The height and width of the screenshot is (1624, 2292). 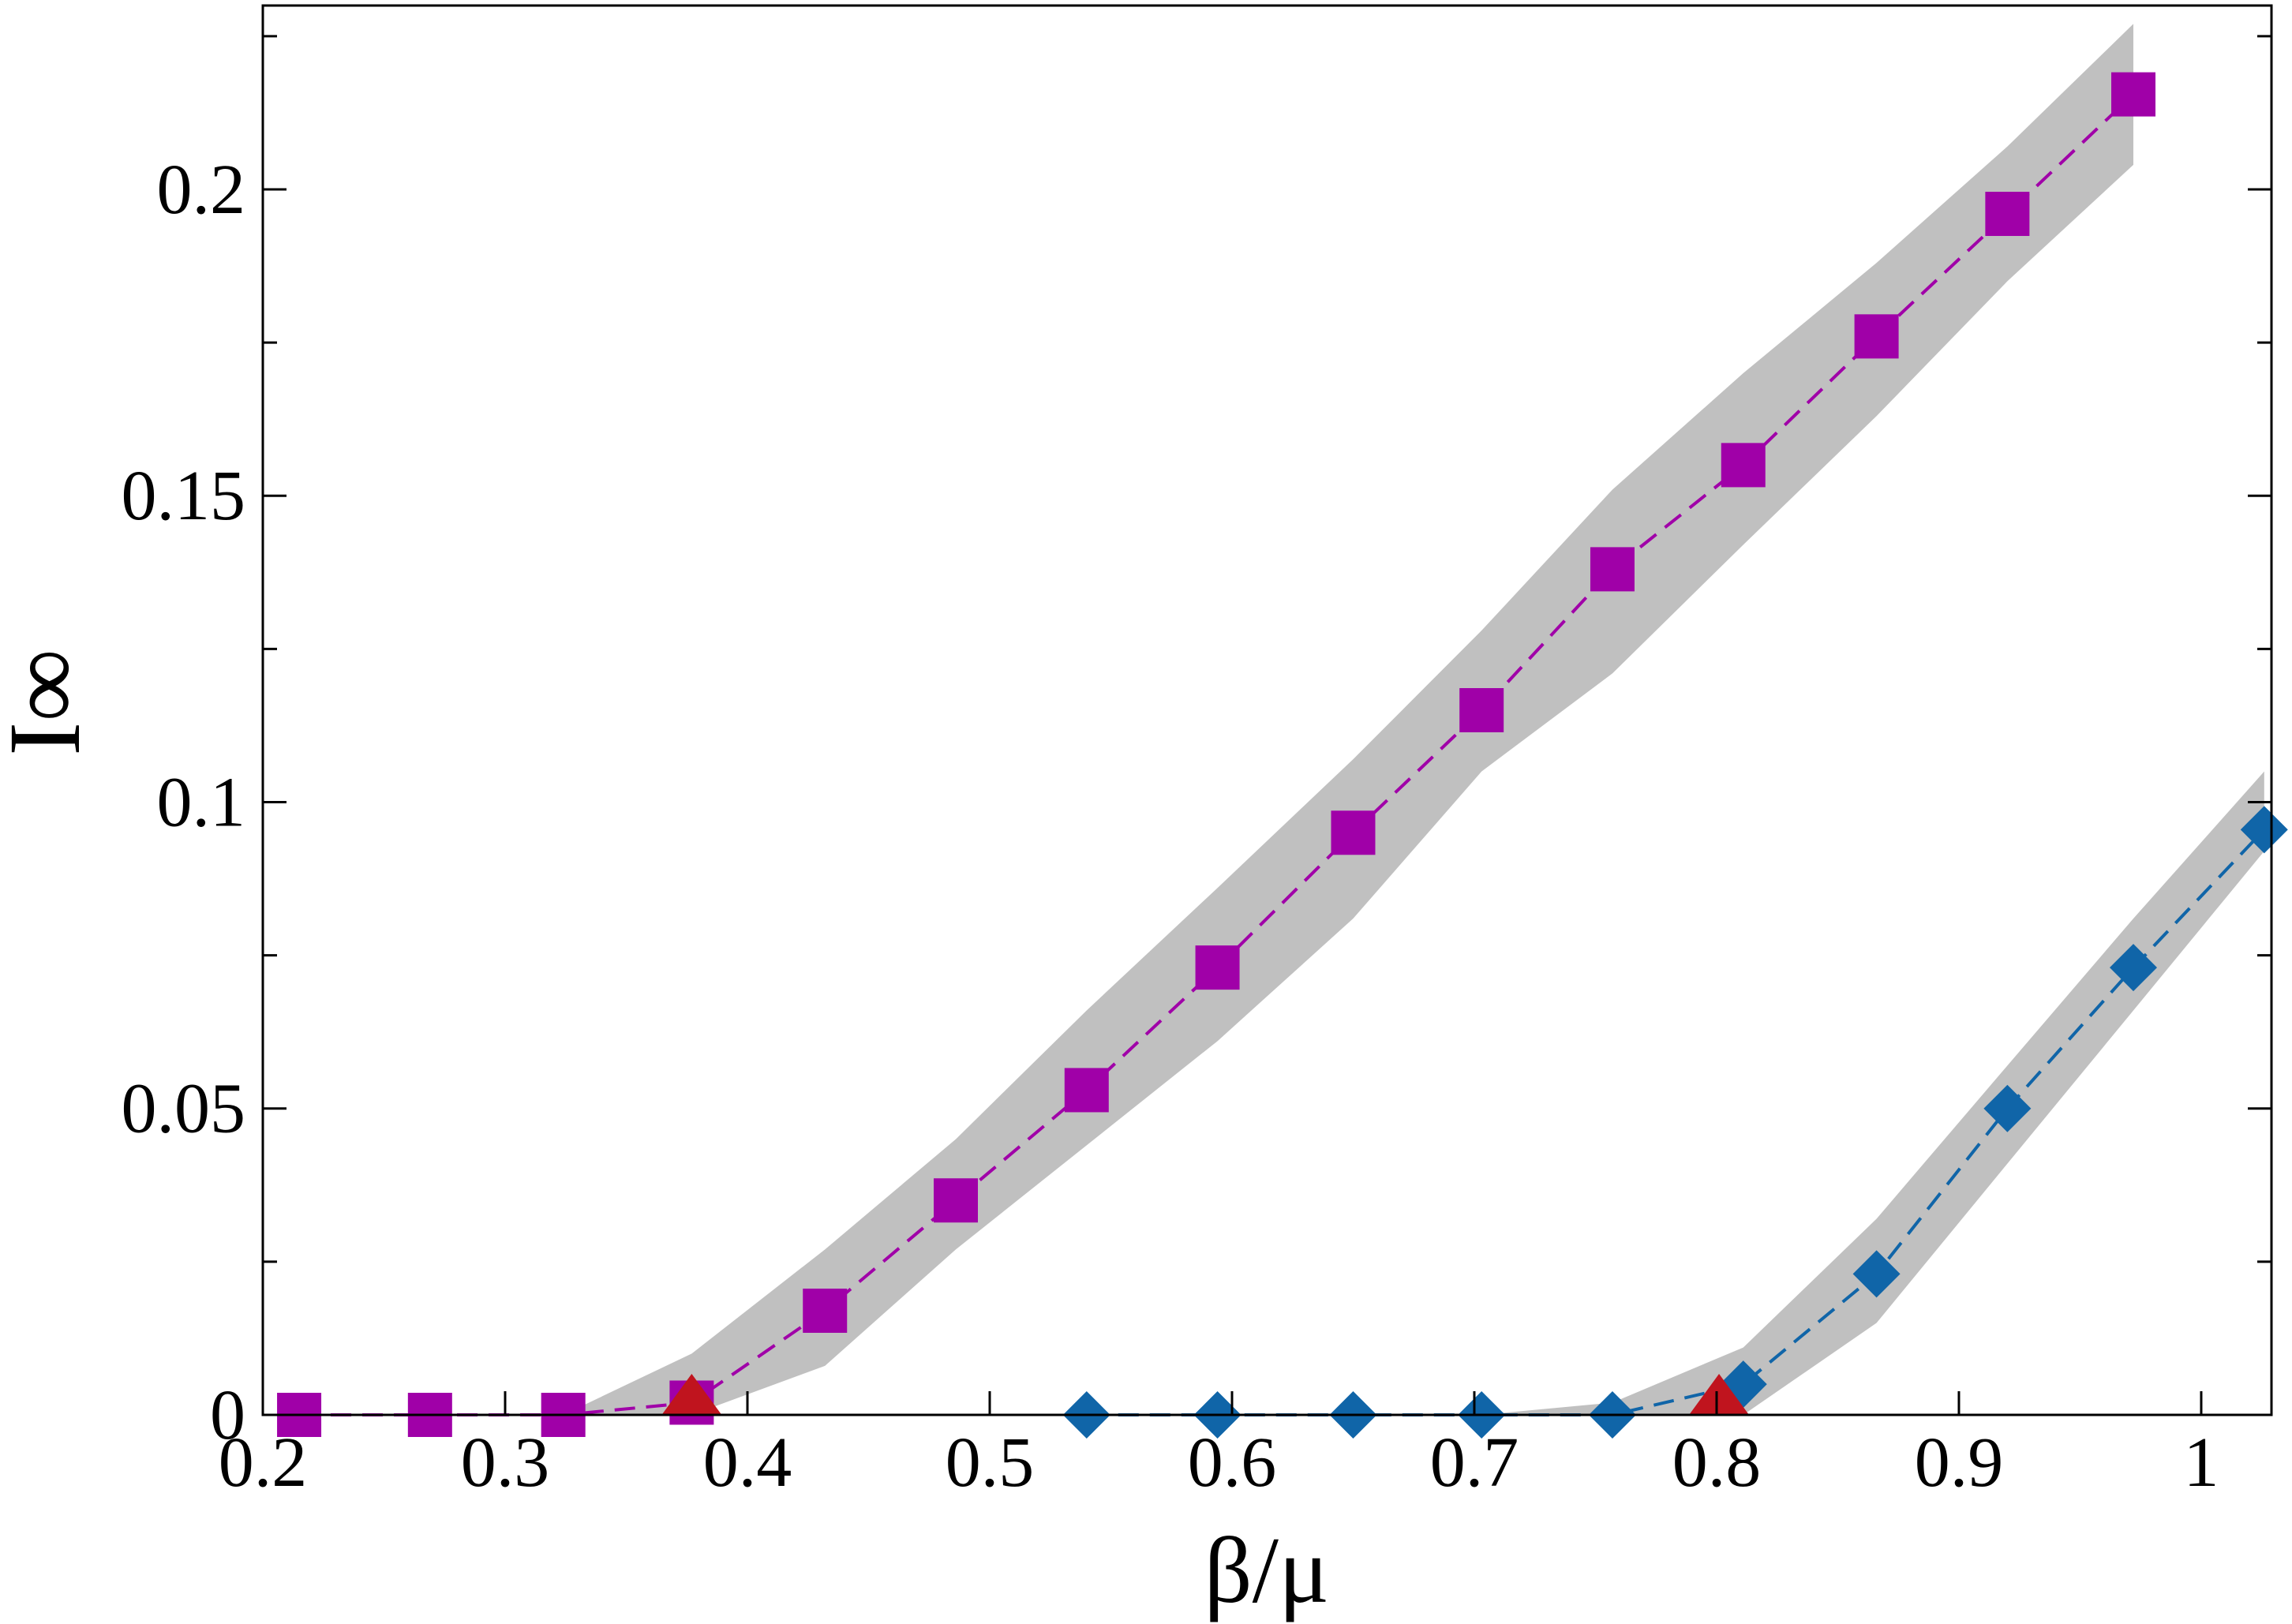 What do you see at coordinates (51, 702) in the screenshot?
I see `y-axis-label: I∞` at bounding box center [51, 702].